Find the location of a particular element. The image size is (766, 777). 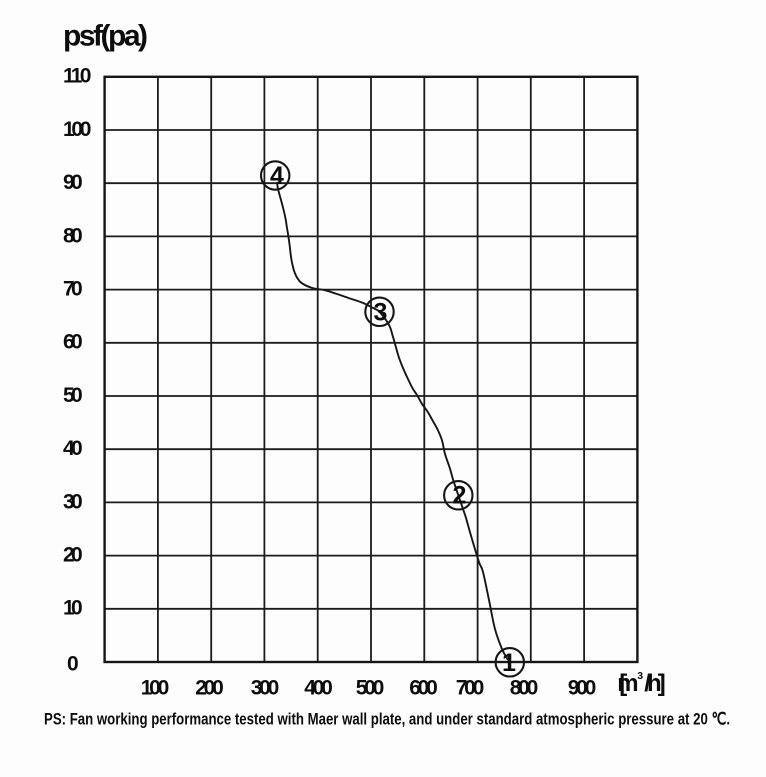

svg-text: 700 is located at coordinates (470, 688).